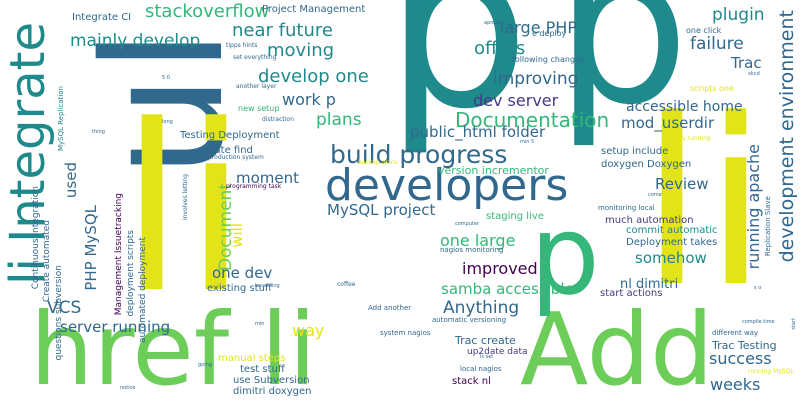 This screenshot has width=800, height=400. Describe the element at coordinates (91, 248) in the screenshot. I see `word-php-mysql: PHP MySQL` at that location.